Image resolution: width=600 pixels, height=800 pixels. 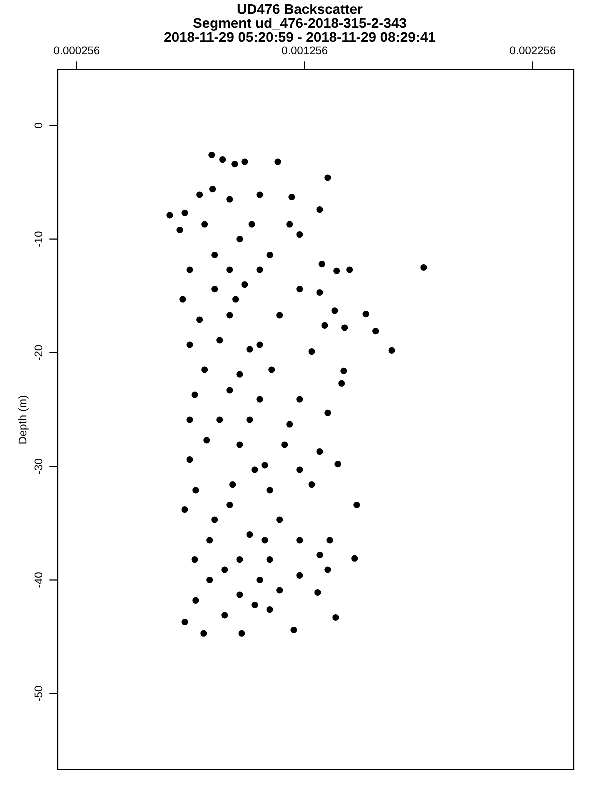 I want to click on y-axis-title: Depth (m), so click(x=23, y=420).